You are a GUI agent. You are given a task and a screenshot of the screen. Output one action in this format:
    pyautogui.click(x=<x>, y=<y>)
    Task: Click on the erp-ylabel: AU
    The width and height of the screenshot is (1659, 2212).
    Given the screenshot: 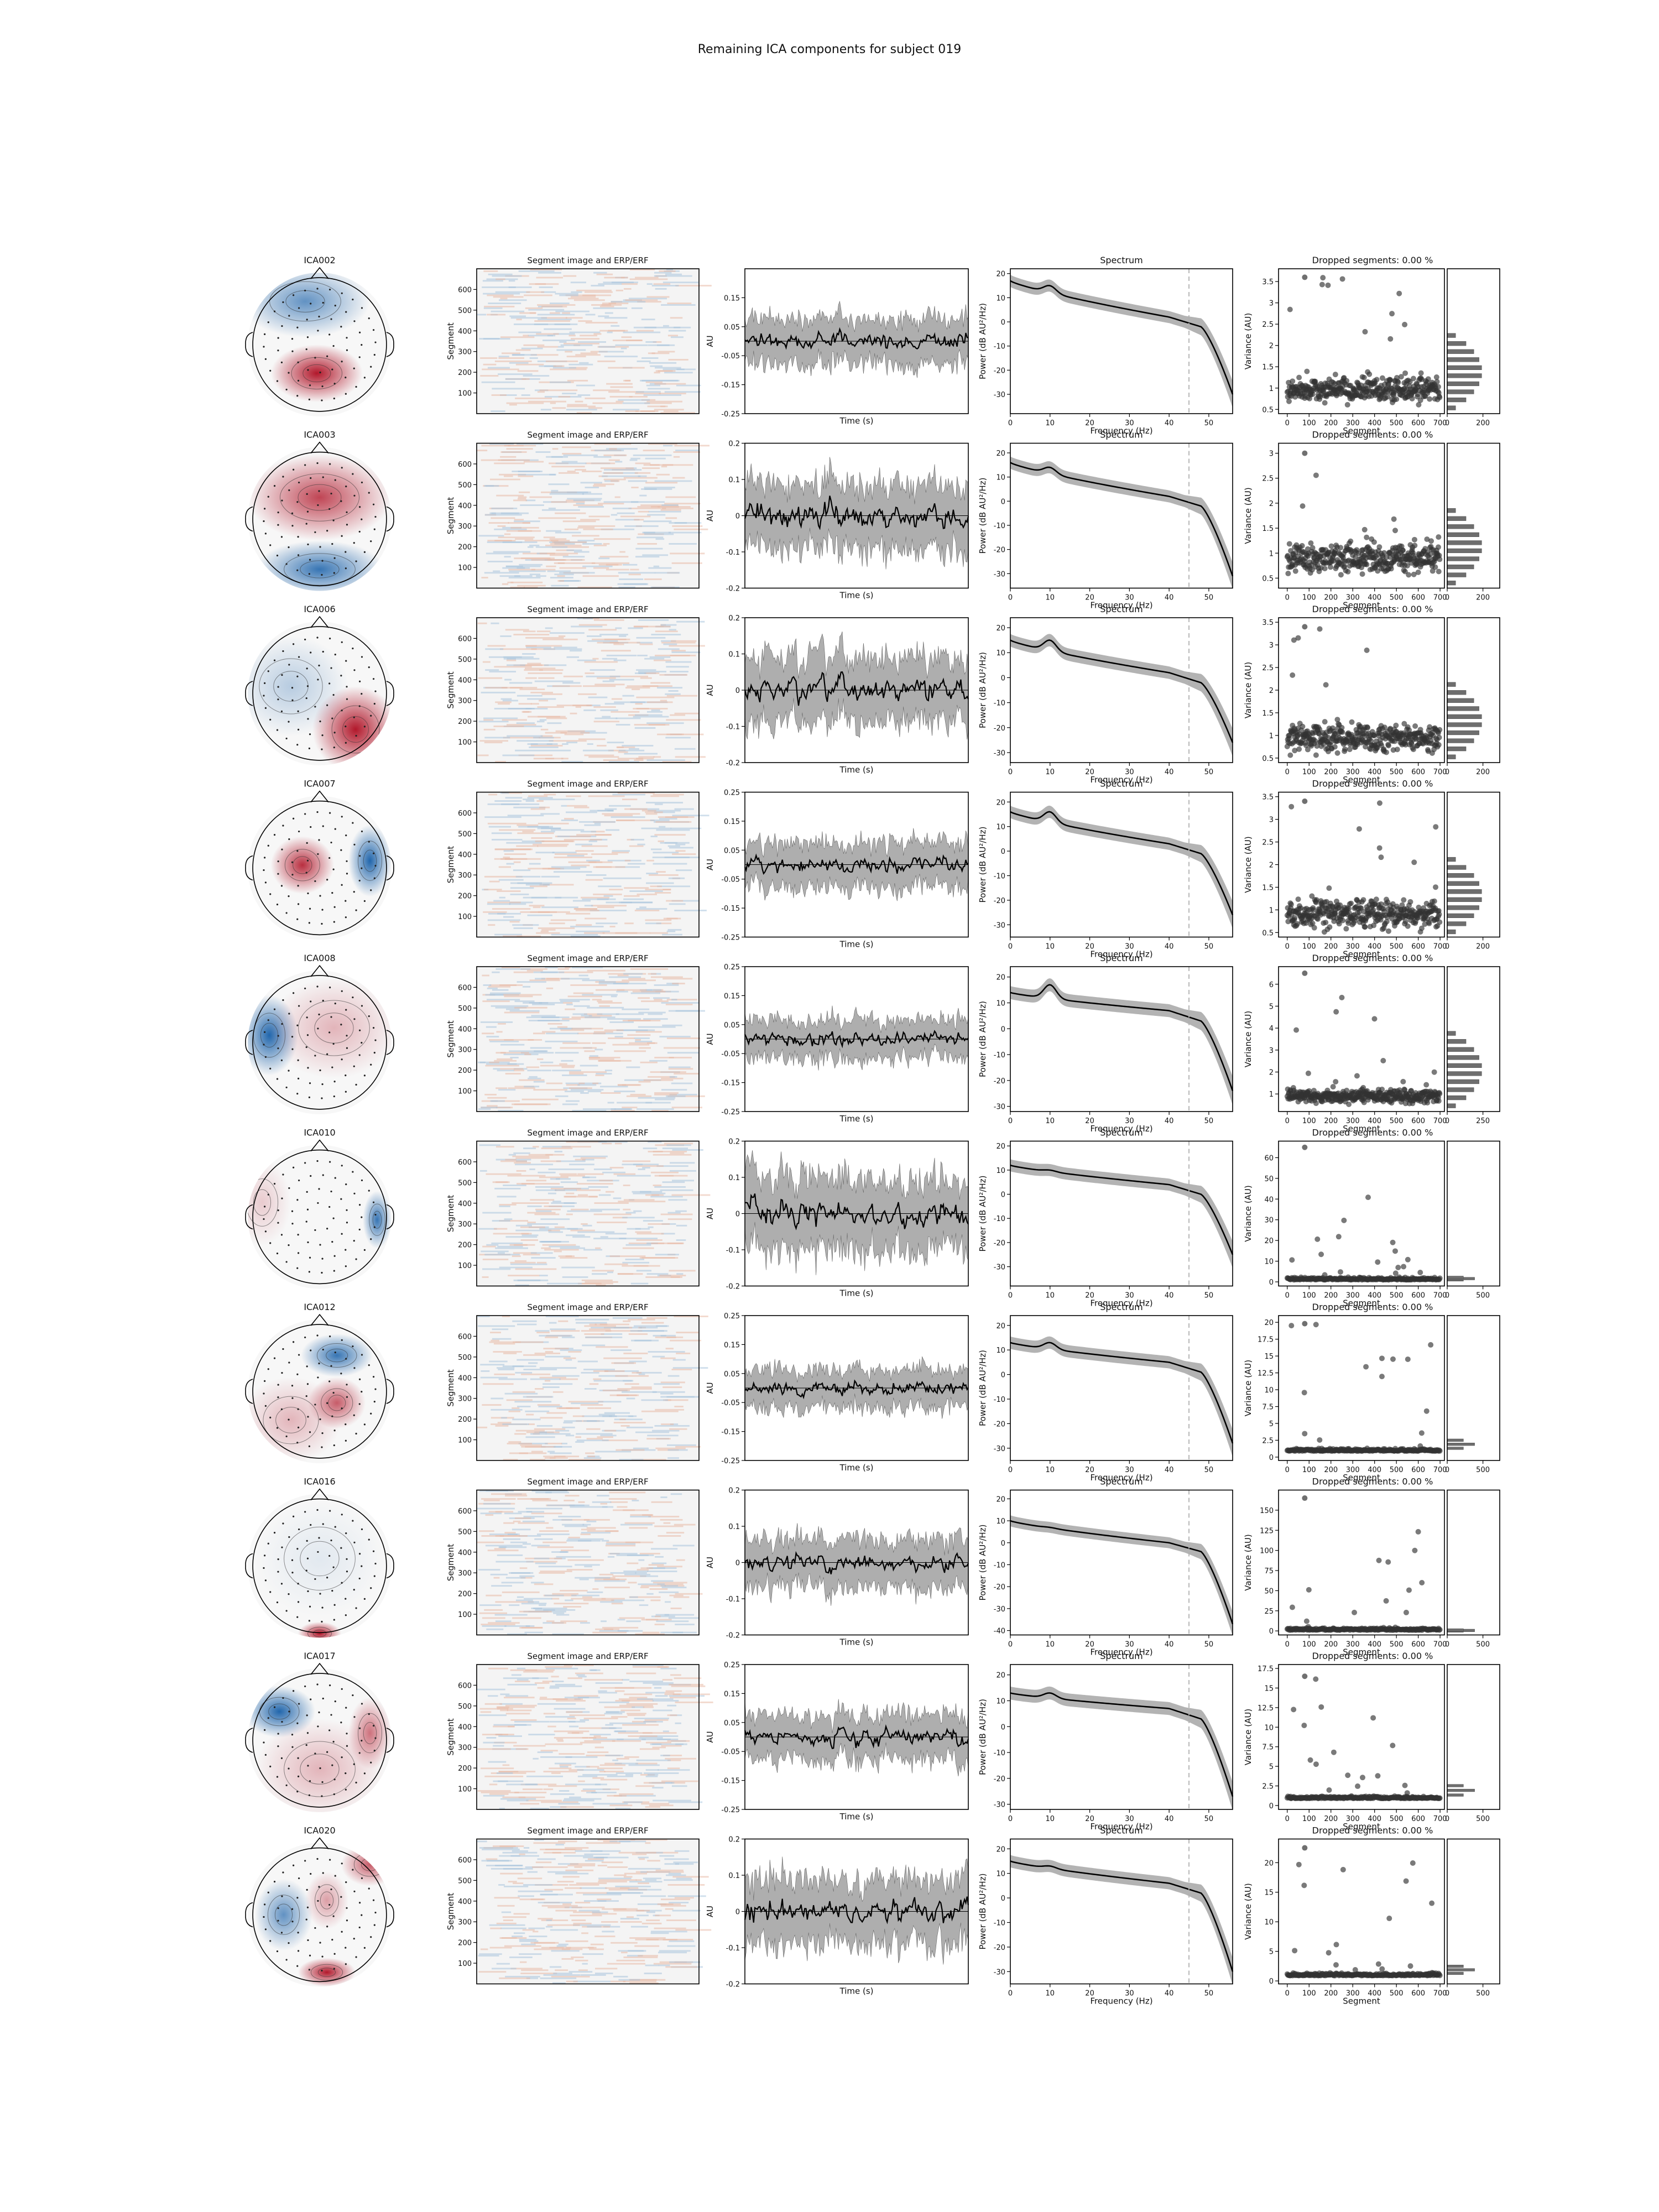 What is the action you would take?
    pyautogui.click(x=710, y=515)
    